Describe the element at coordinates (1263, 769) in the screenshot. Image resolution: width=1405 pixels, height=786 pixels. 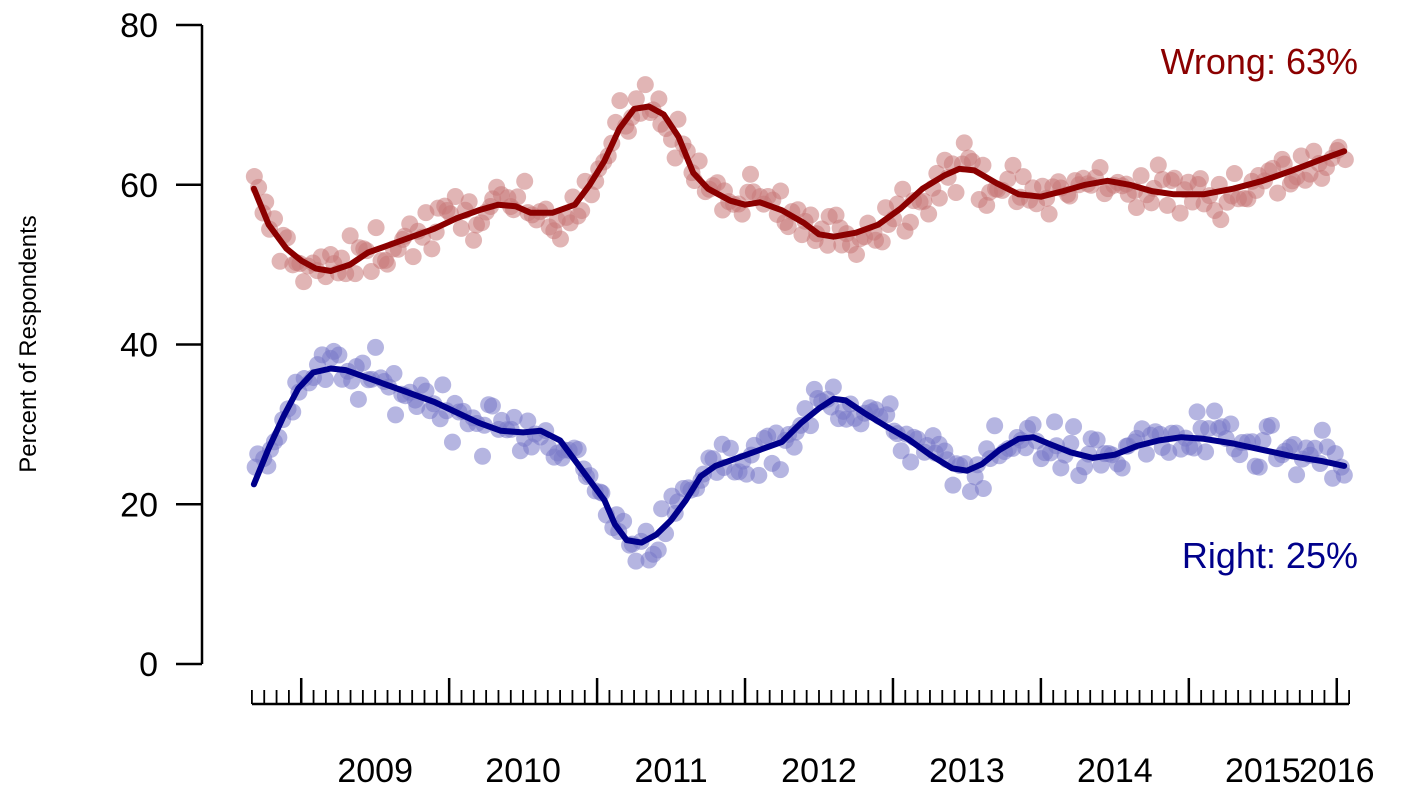
I see `x-tick-label: 2015` at that location.